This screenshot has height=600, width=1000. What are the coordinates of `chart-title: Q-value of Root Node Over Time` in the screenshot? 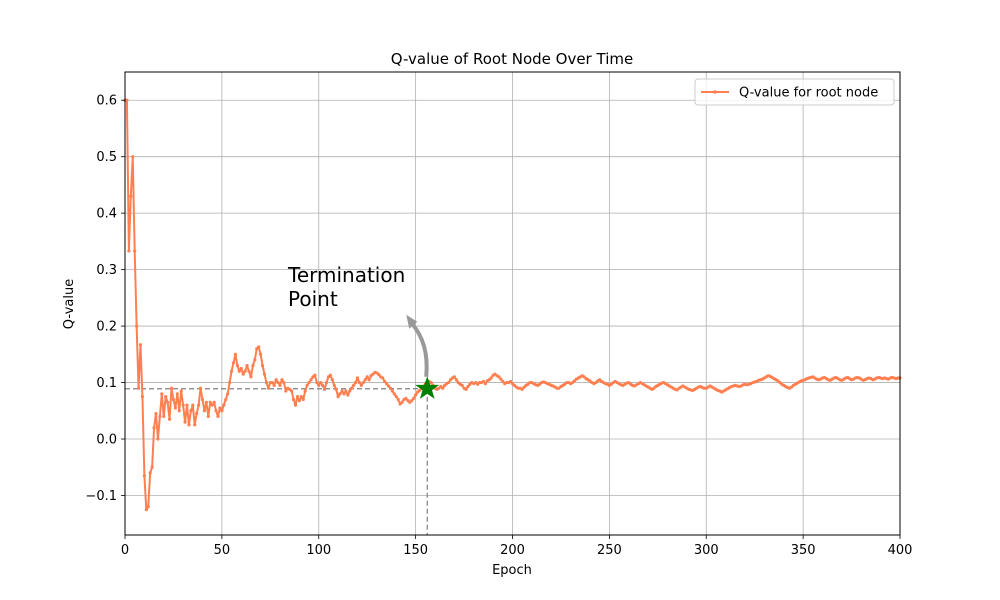 It's located at (512, 59).